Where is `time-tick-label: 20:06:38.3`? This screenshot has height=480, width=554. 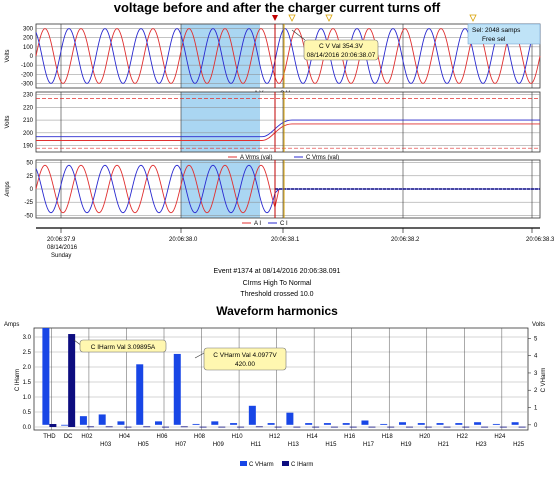
time-tick-label: 20:06:38.3 is located at coordinates (540, 240).